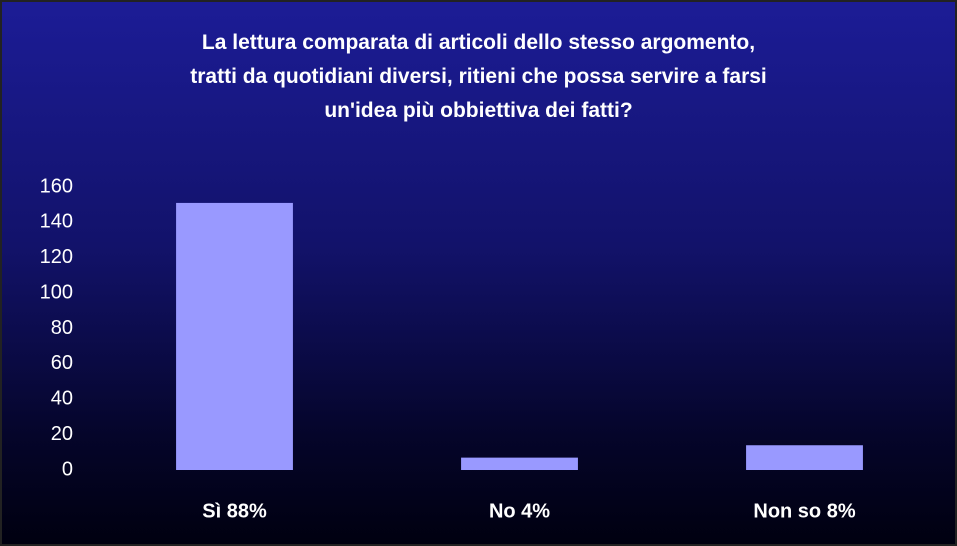 Image resolution: width=957 pixels, height=546 pixels. Describe the element at coordinates (62, 399) in the screenshot. I see `y-tick-label: 40` at that location.